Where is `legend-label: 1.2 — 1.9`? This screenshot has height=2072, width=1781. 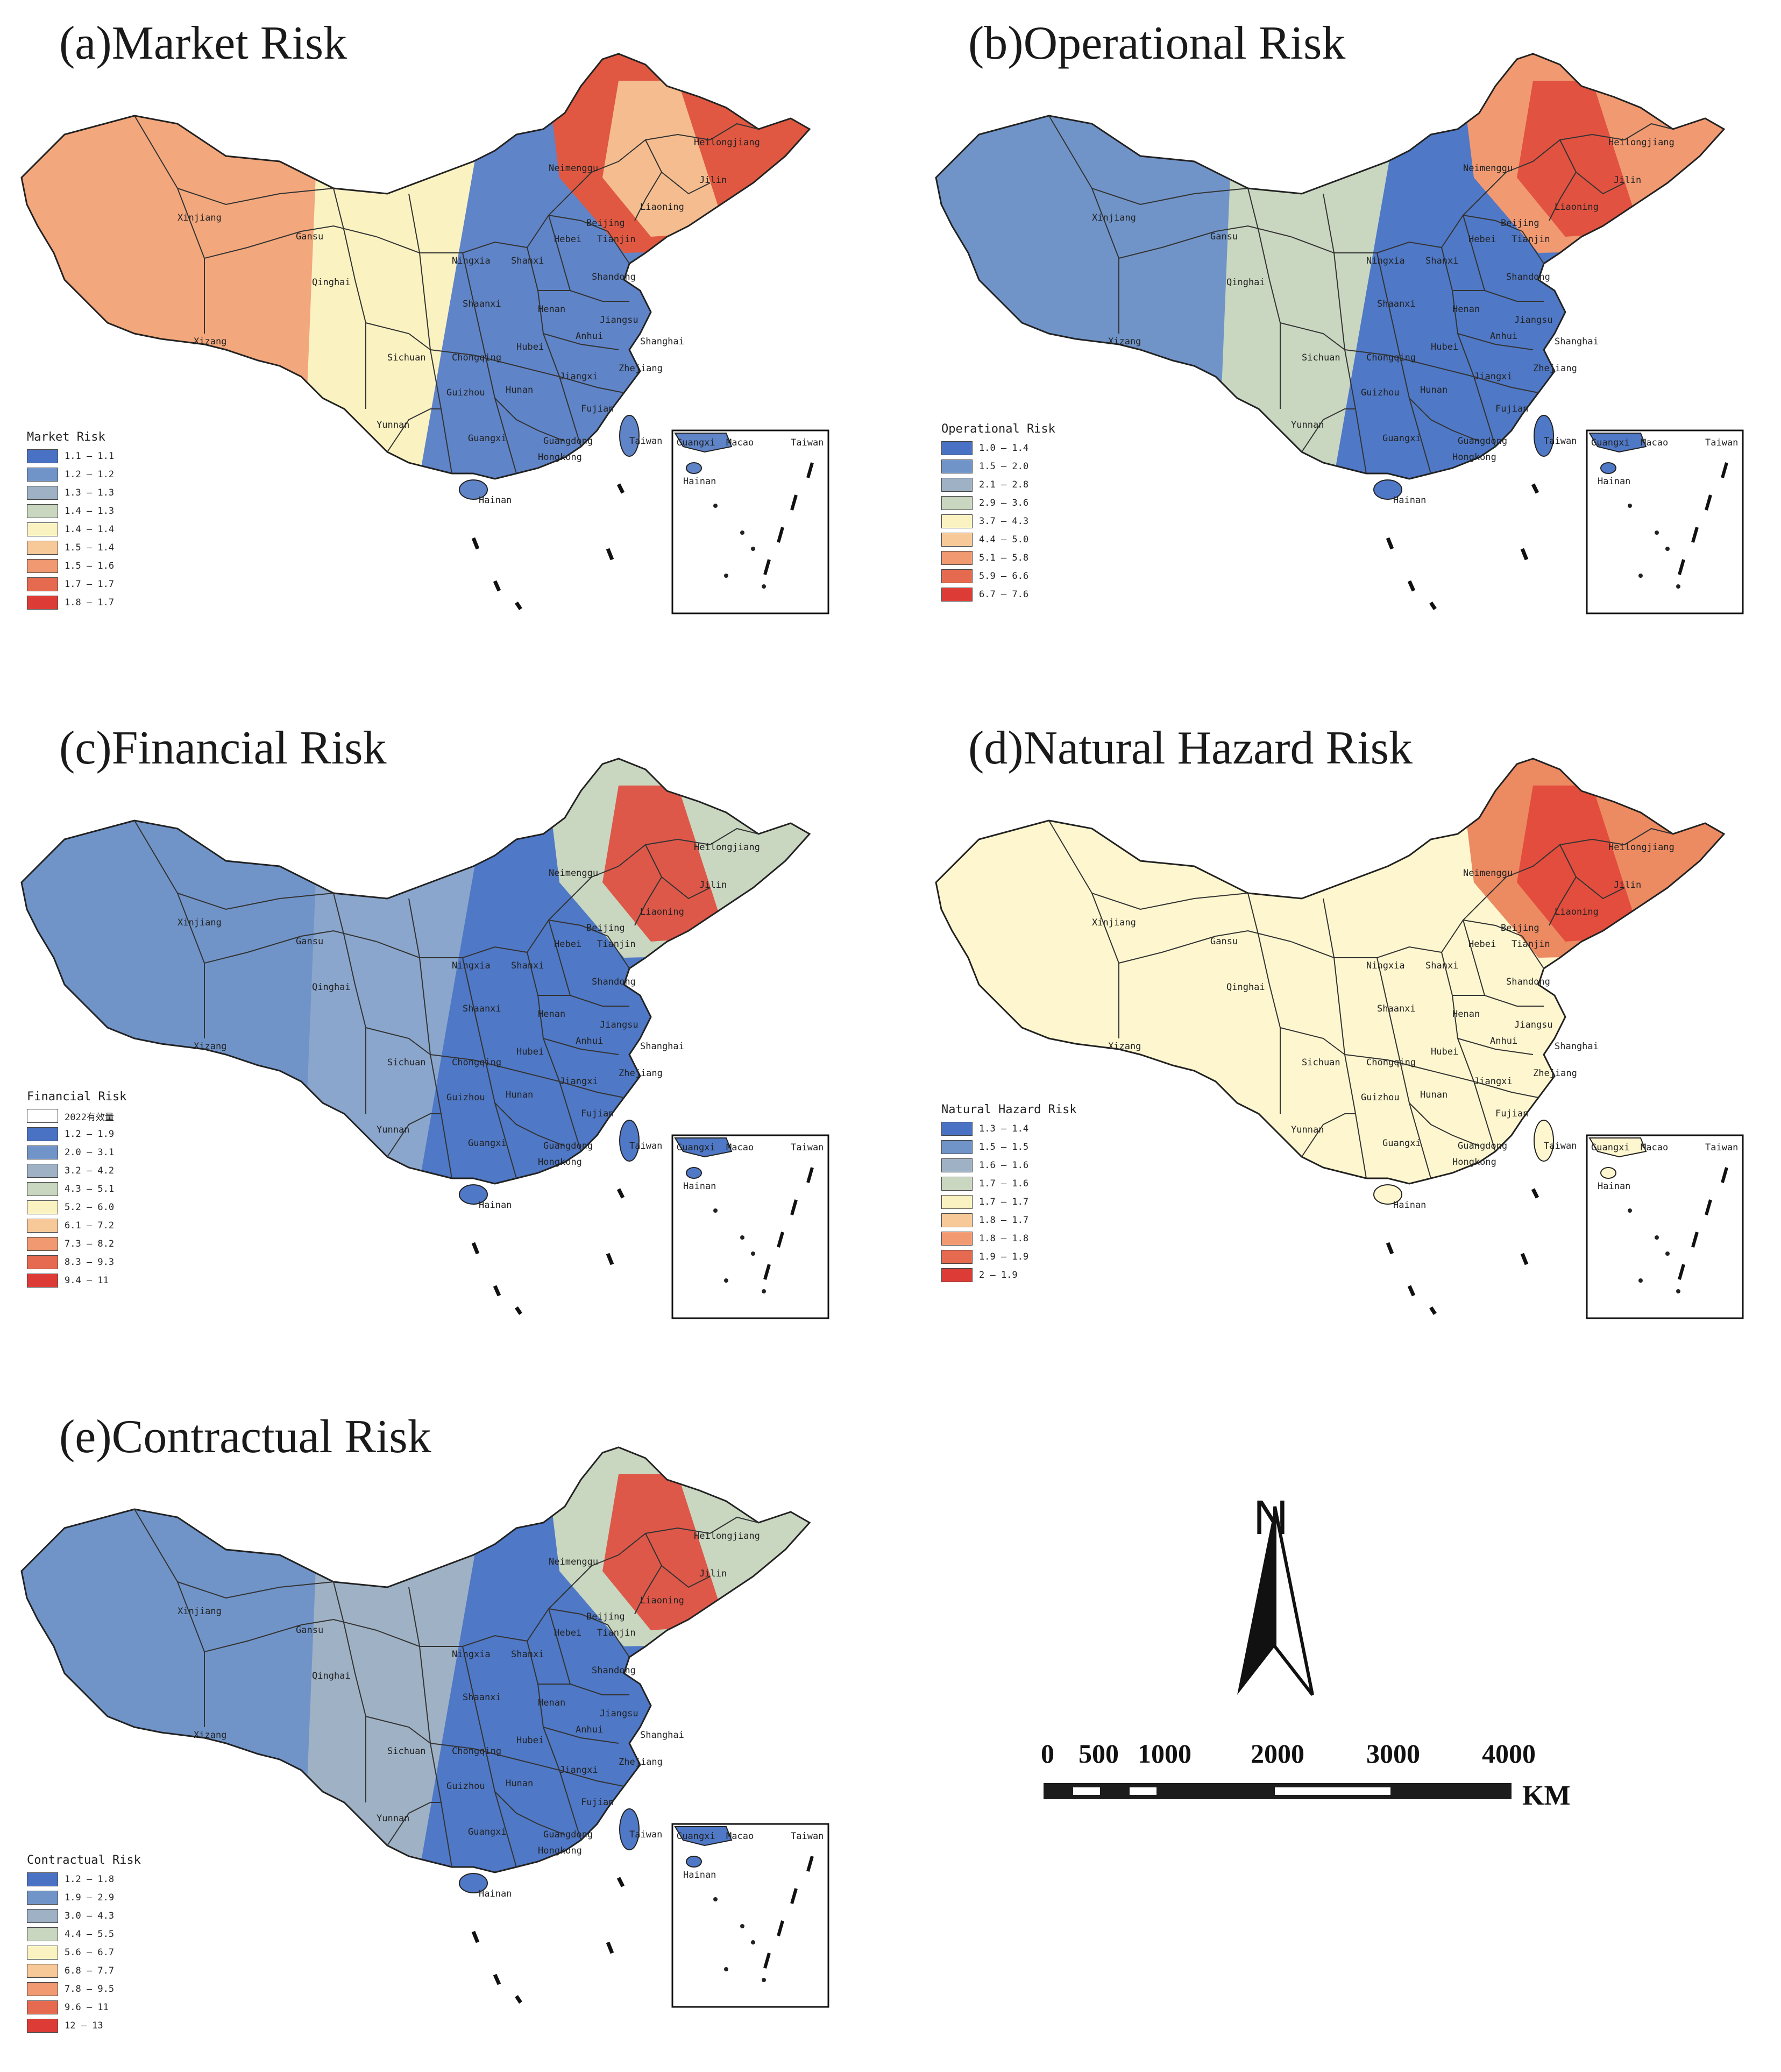 legend-label: 1.2 — 1.9 is located at coordinates (90, 1134).